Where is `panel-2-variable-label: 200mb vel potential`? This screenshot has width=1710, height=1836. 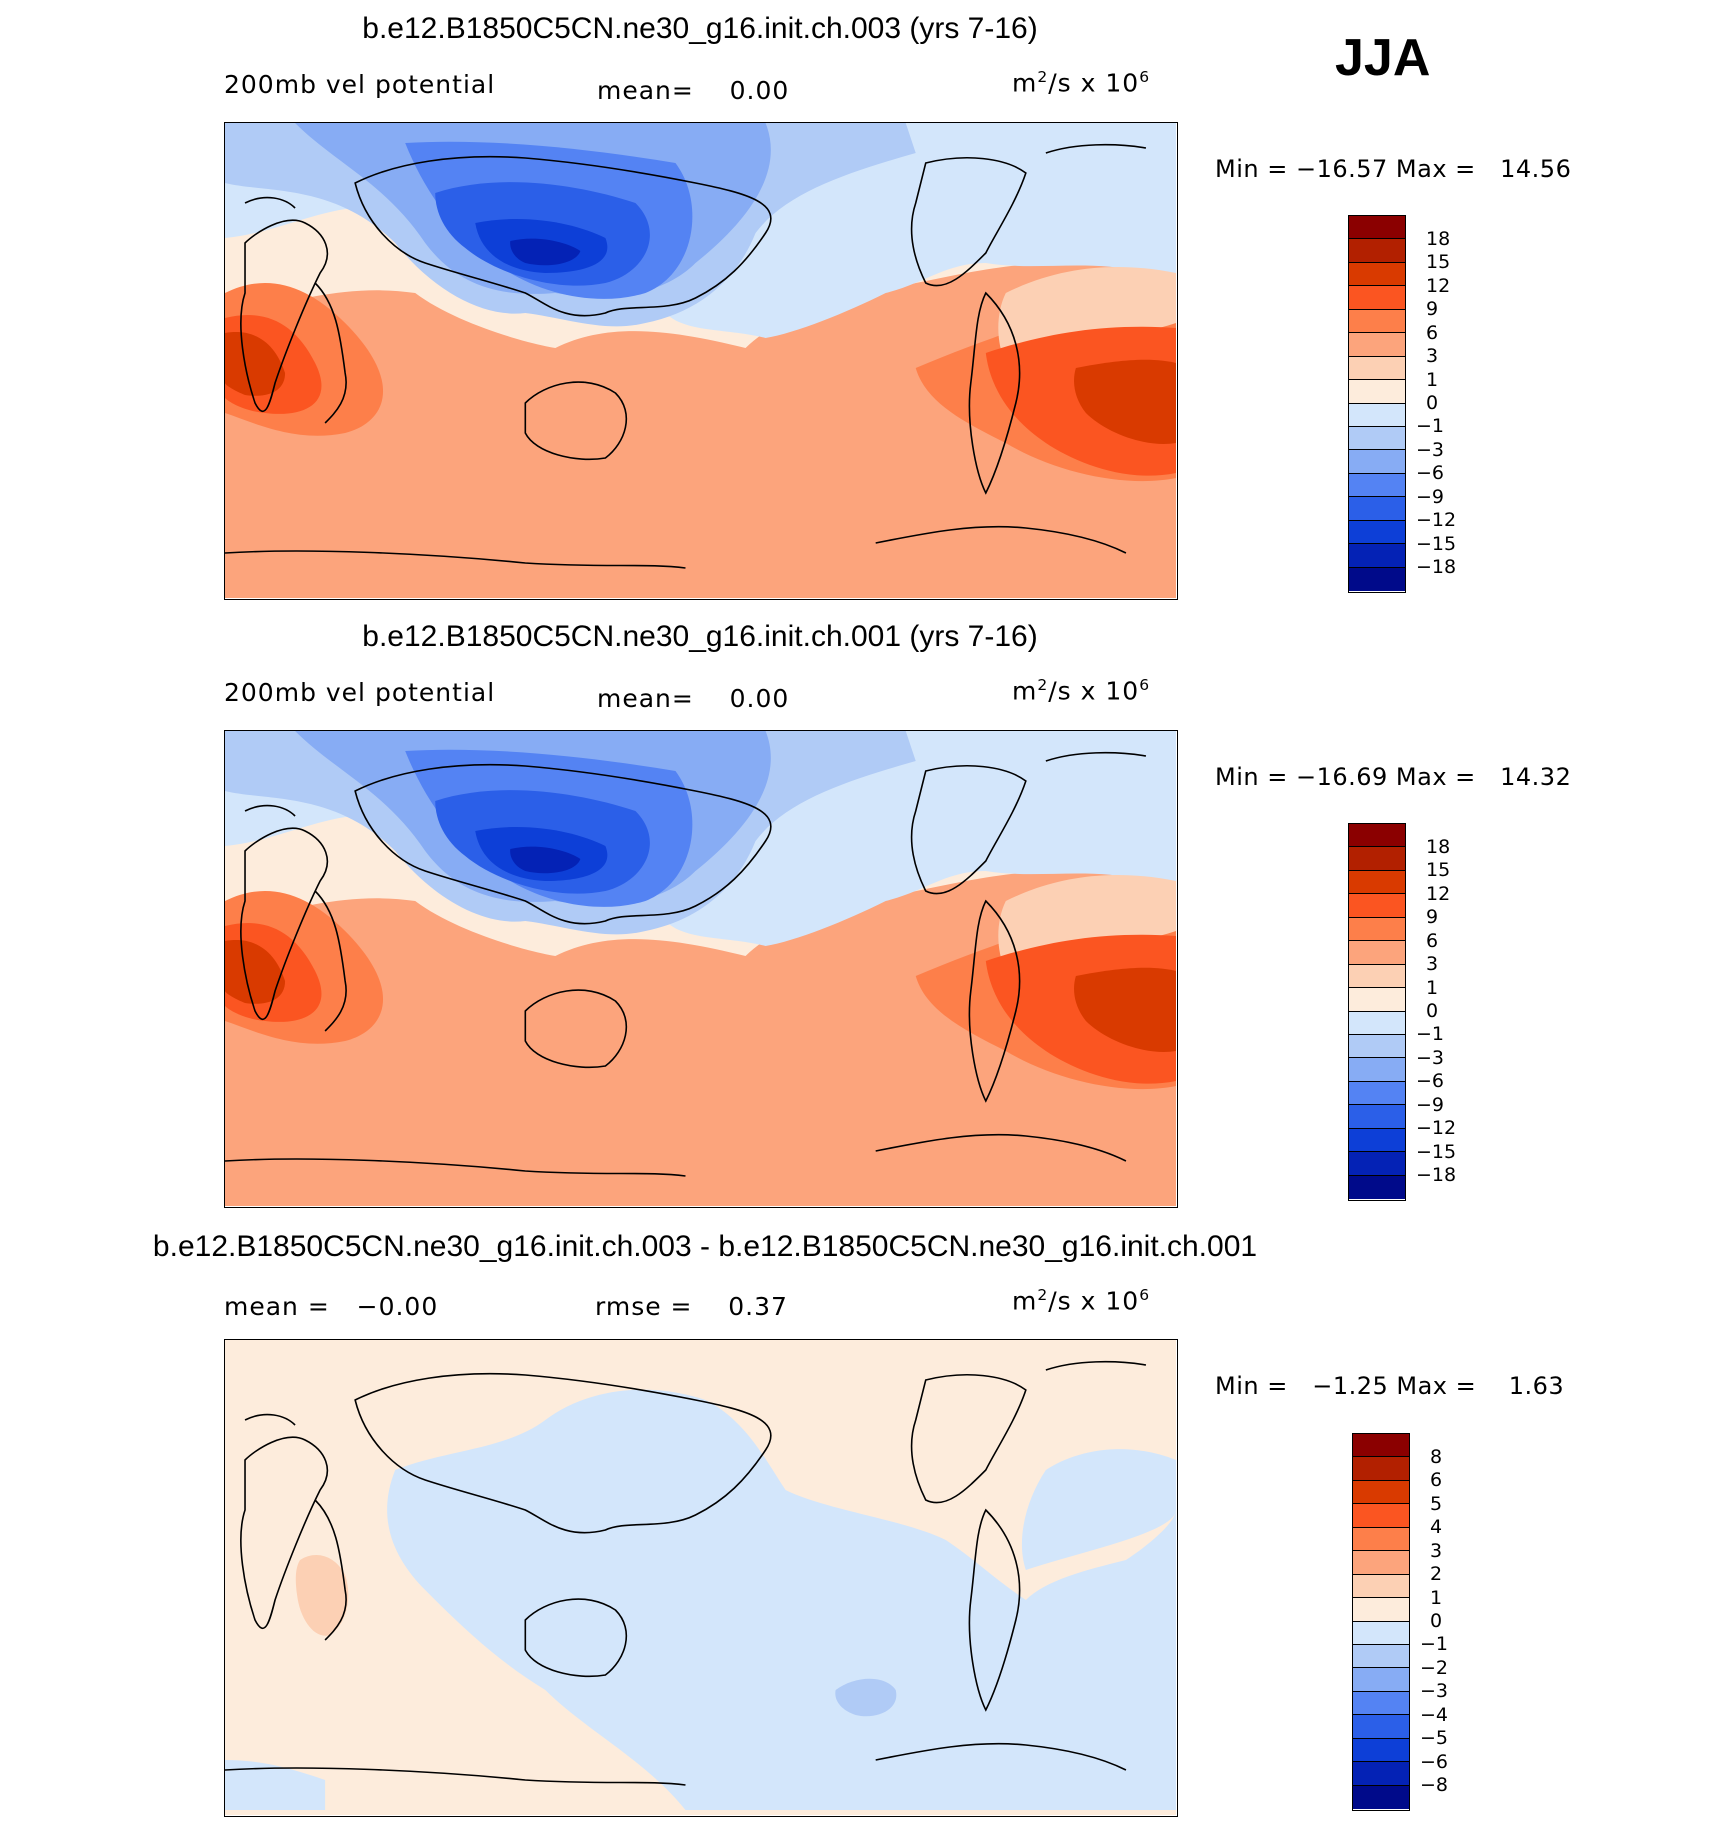
panel-2-variable-label: 200mb vel potential is located at coordinates (360, 692).